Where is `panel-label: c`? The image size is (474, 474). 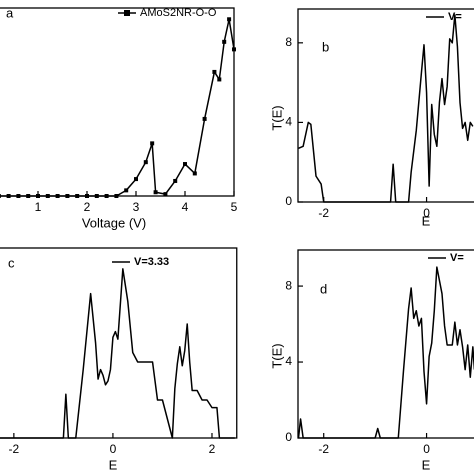
panel-label: c is located at coordinates (11, 262).